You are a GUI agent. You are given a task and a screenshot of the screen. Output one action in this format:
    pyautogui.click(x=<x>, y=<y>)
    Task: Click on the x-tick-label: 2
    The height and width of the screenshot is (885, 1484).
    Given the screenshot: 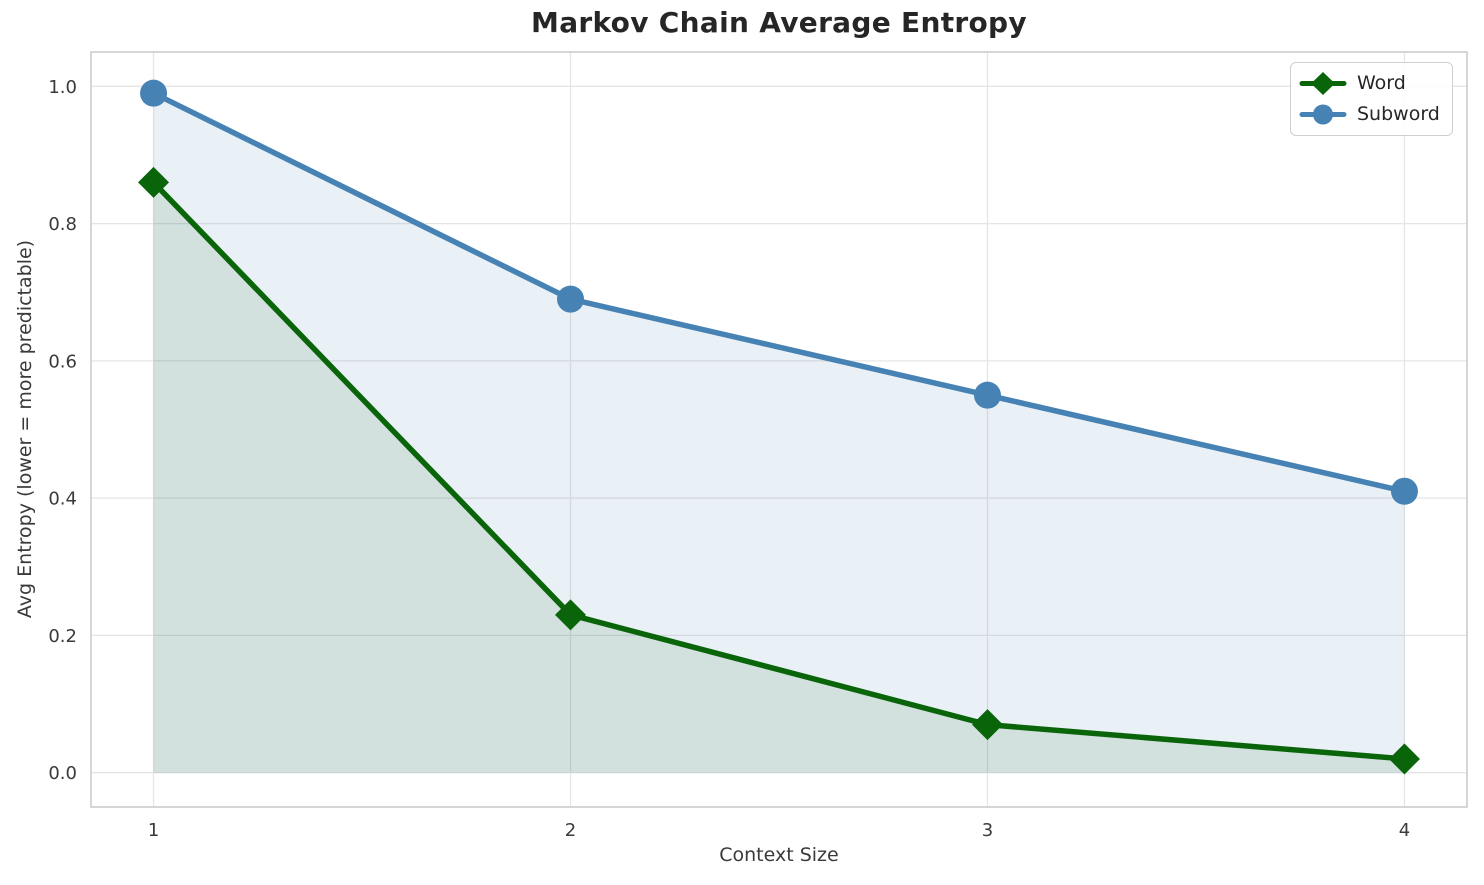 What is the action you would take?
    pyautogui.click(x=570, y=830)
    